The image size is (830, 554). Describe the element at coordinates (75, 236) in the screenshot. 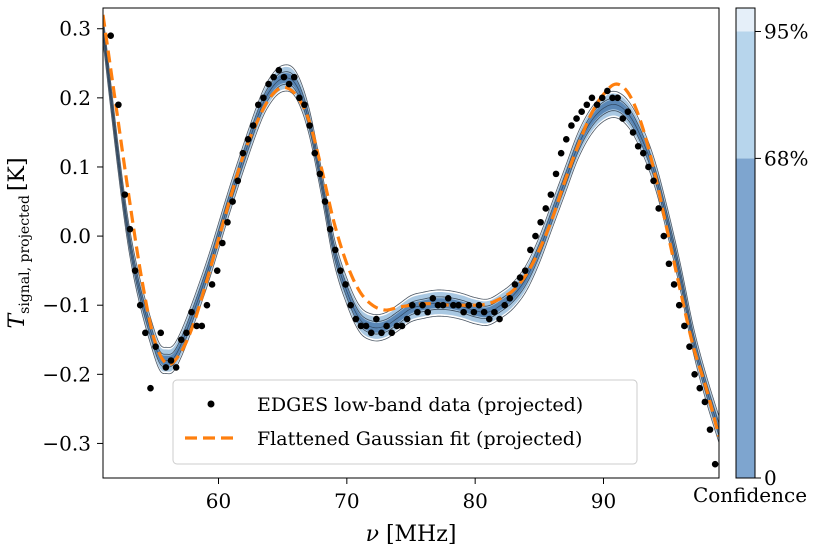

I see `y-tick-label: 0.0` at that location.